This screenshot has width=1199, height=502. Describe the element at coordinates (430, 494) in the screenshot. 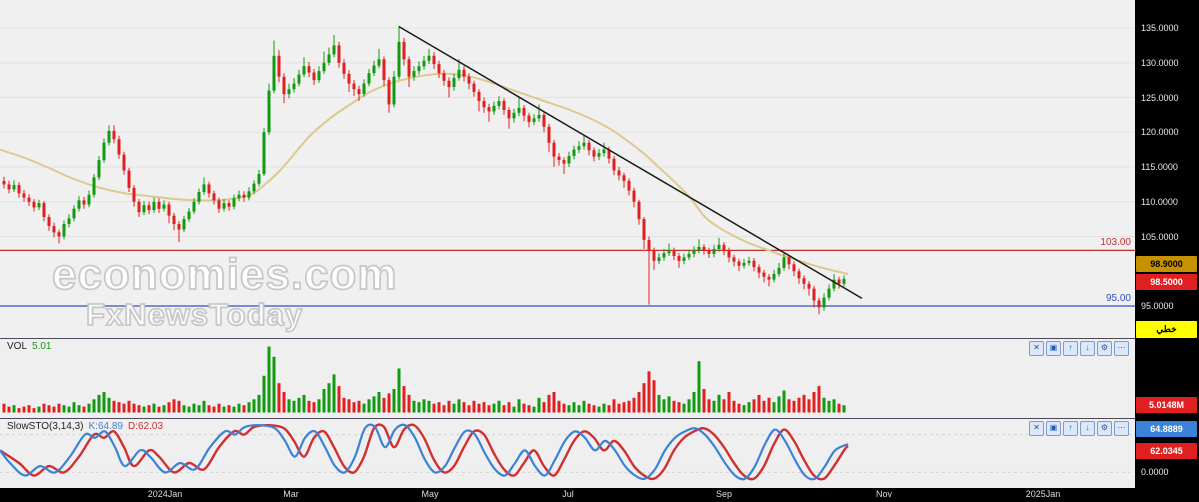

I see `time-axis-label: May` at that location.